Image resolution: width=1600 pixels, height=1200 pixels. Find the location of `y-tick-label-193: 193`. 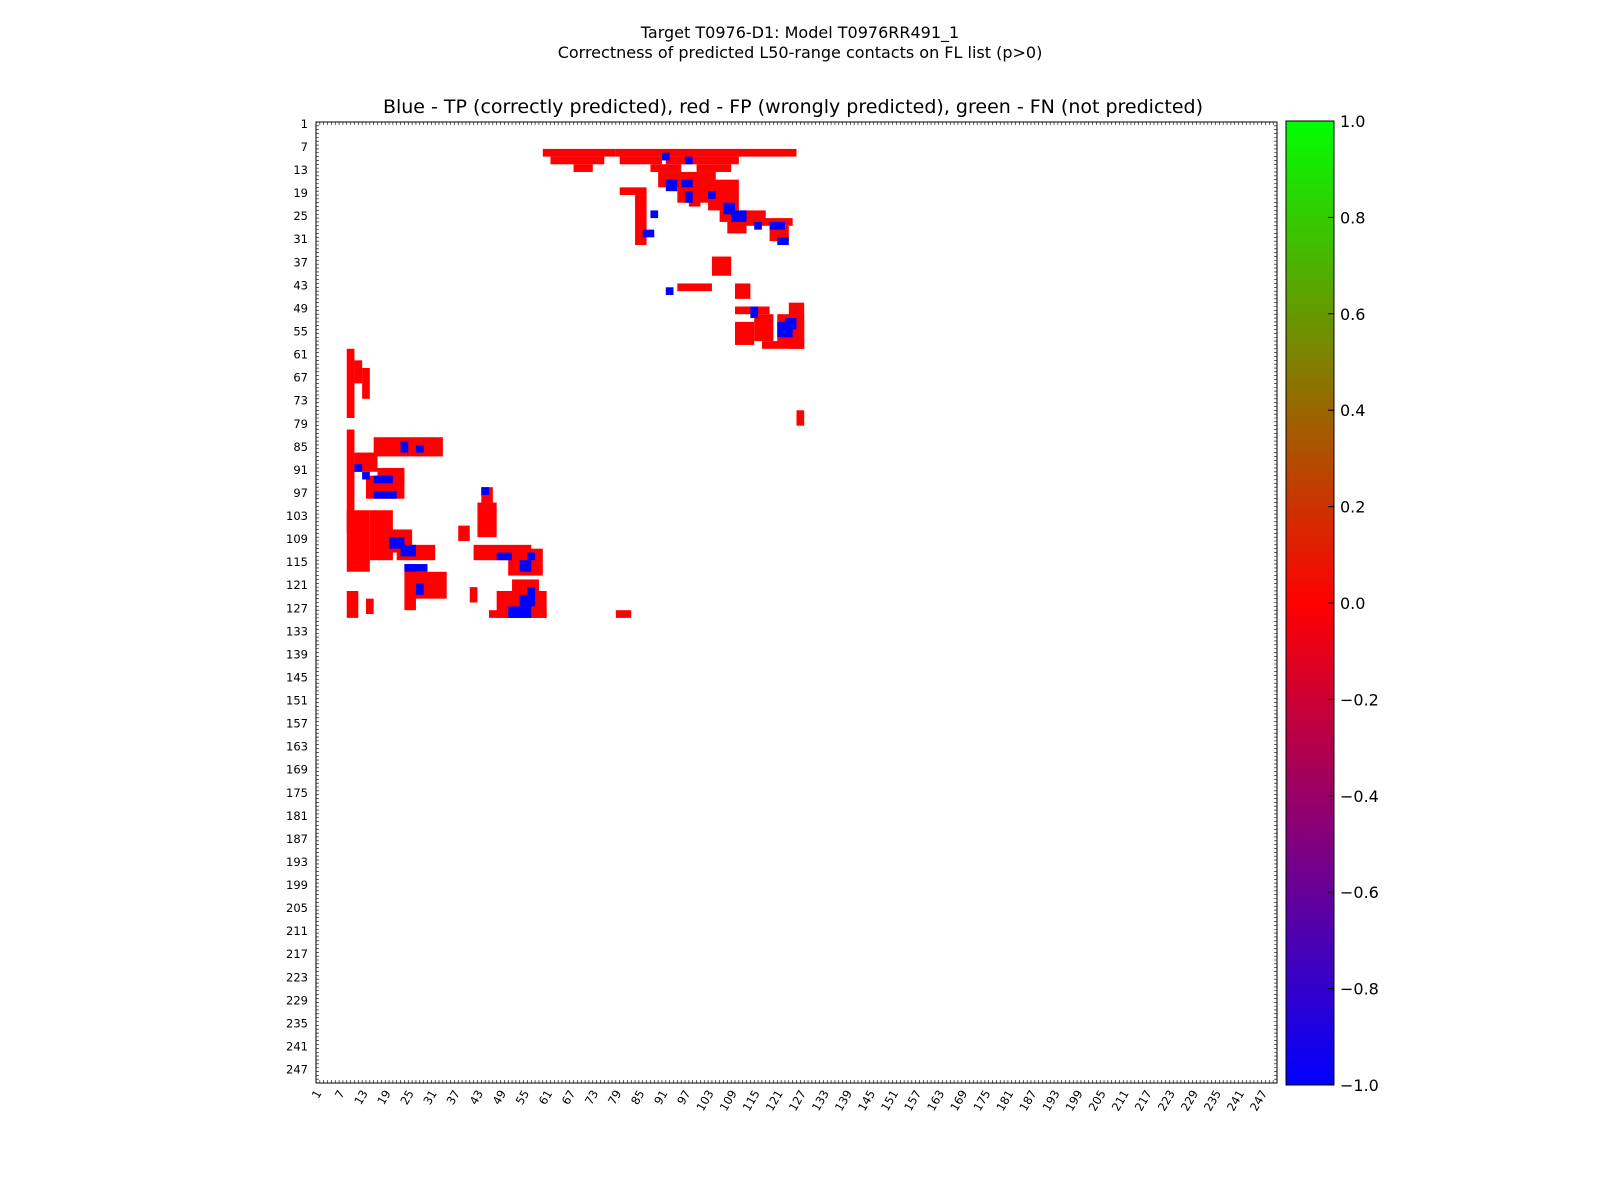

y-tick-label-193: 193 is located at coordinates (297, 862).